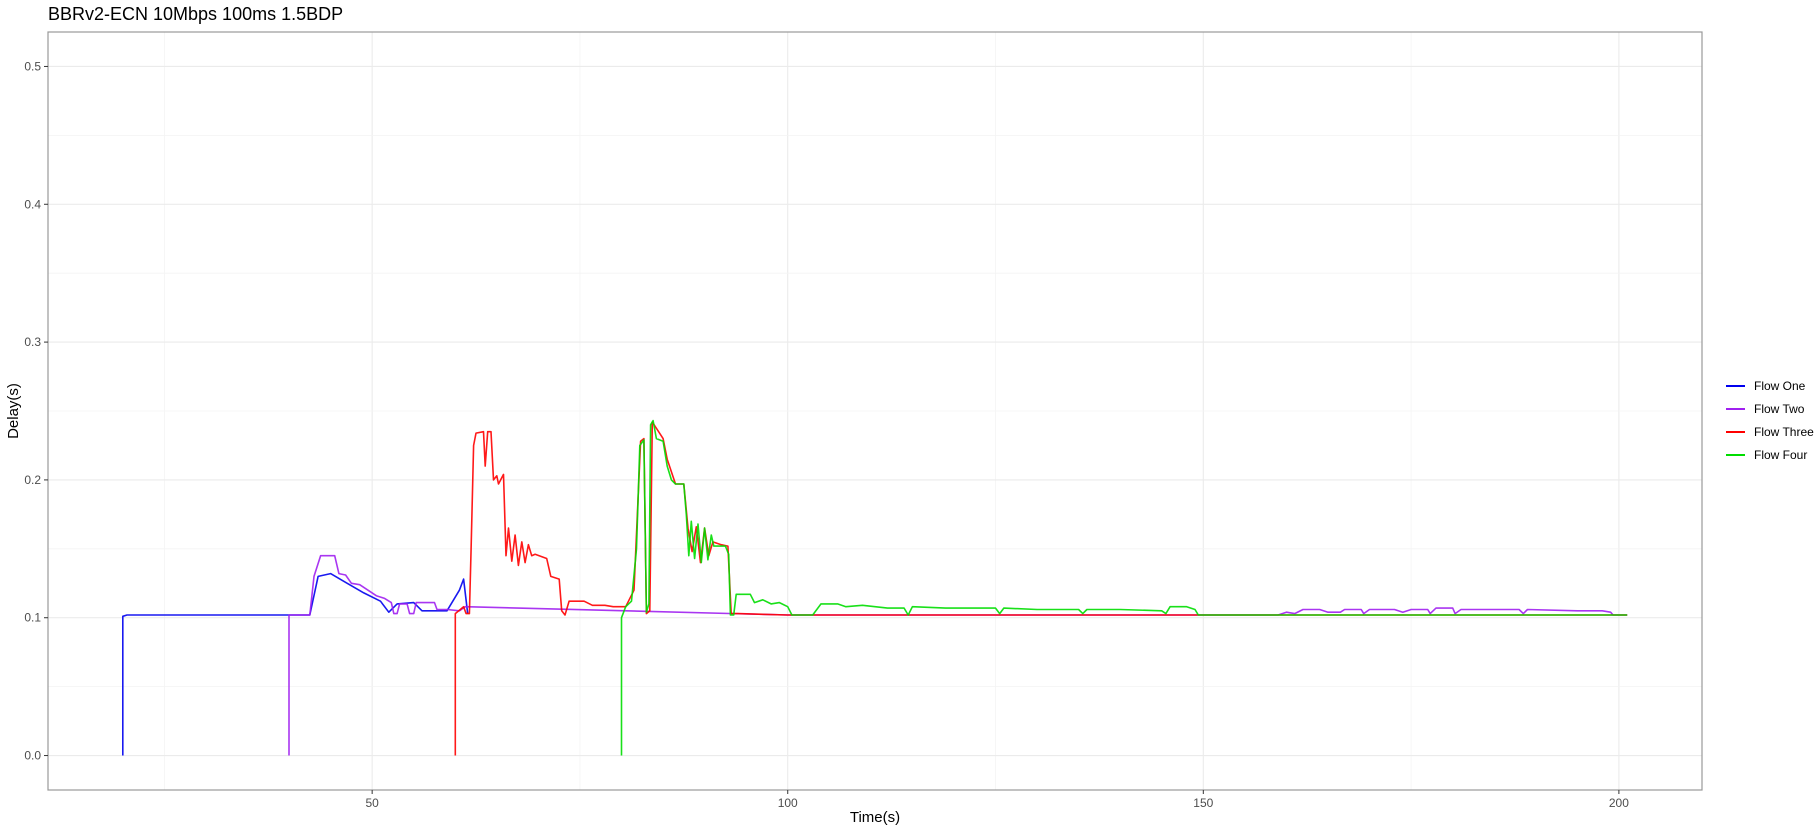 The height and width of the screenshot is (828, 1820). What do you see at coordinates (32, 480) in the screenshot?
I see `y-tick-label: 0.2` at bounding box center [32, 480].